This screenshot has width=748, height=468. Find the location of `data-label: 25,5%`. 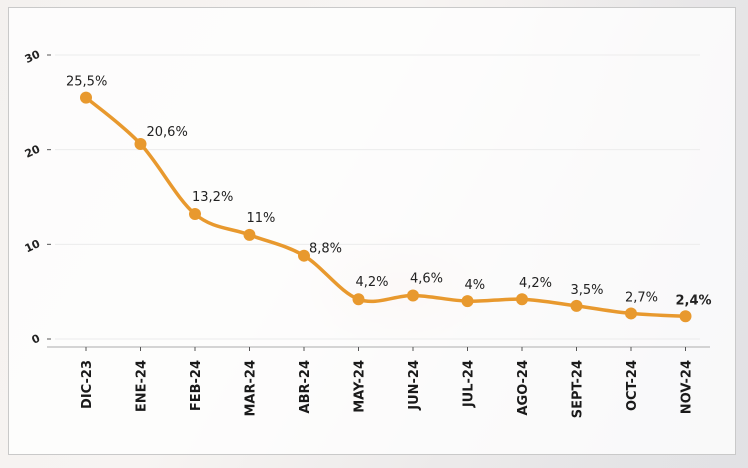

data-label: 25,5% is located at coordinates (86, 82).